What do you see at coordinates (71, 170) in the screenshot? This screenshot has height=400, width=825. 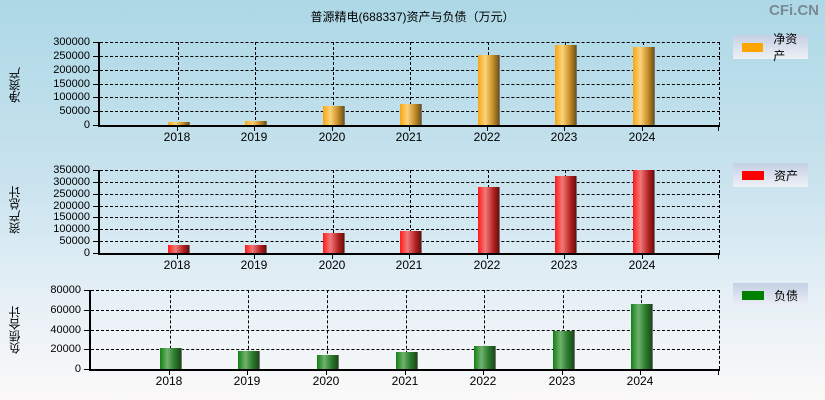 I see `y-tick-label: 350000` at bounding box center [71, 170].